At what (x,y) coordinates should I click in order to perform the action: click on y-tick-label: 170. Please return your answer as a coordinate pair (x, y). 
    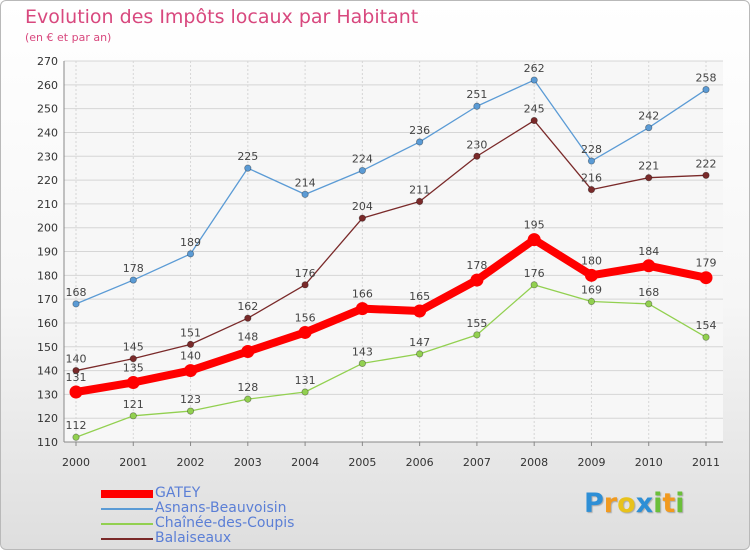
    Looking at the image, I should click on (47, 299).